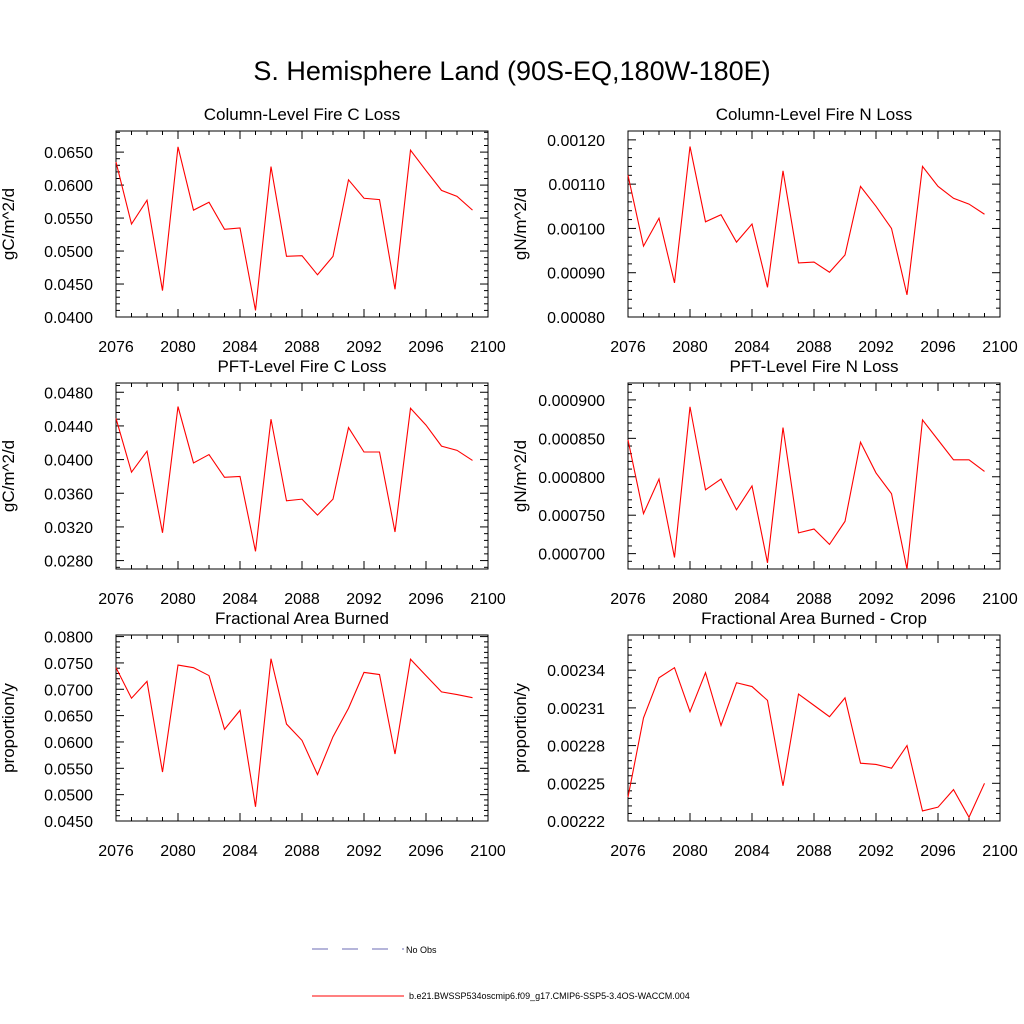  Describe the element at coordinates (576, 318) in the screenshot. I see `panel-2-ytick-label: 0.00080` at that location.